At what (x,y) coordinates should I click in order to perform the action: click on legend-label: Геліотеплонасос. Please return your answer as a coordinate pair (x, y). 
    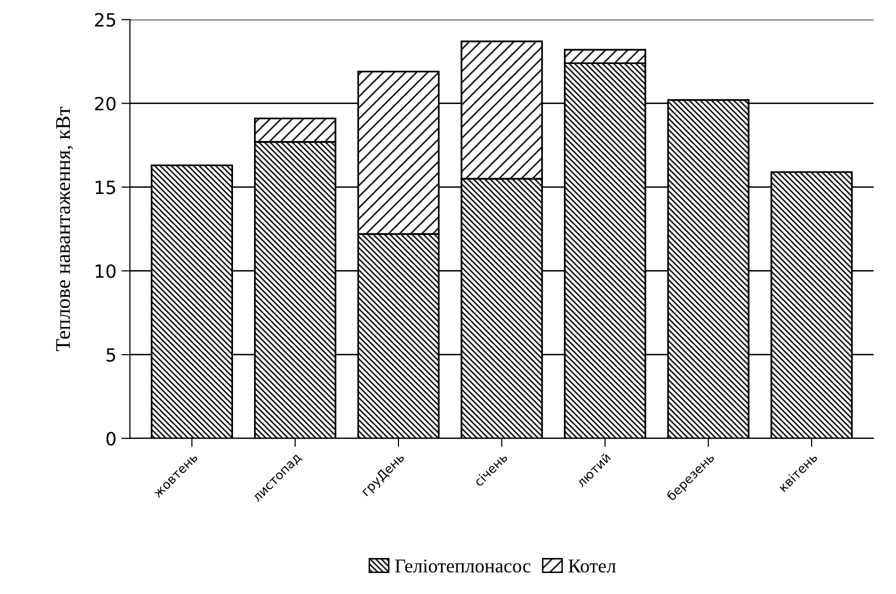
    Looking at the image, I should click on (462, 566).